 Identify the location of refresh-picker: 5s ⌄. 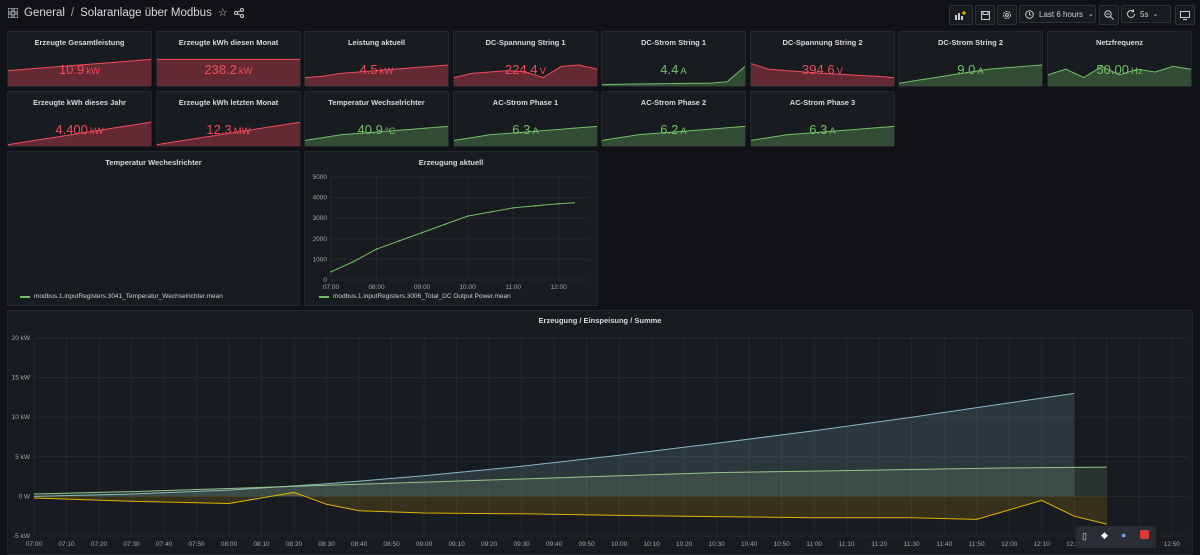
(1146, 14).